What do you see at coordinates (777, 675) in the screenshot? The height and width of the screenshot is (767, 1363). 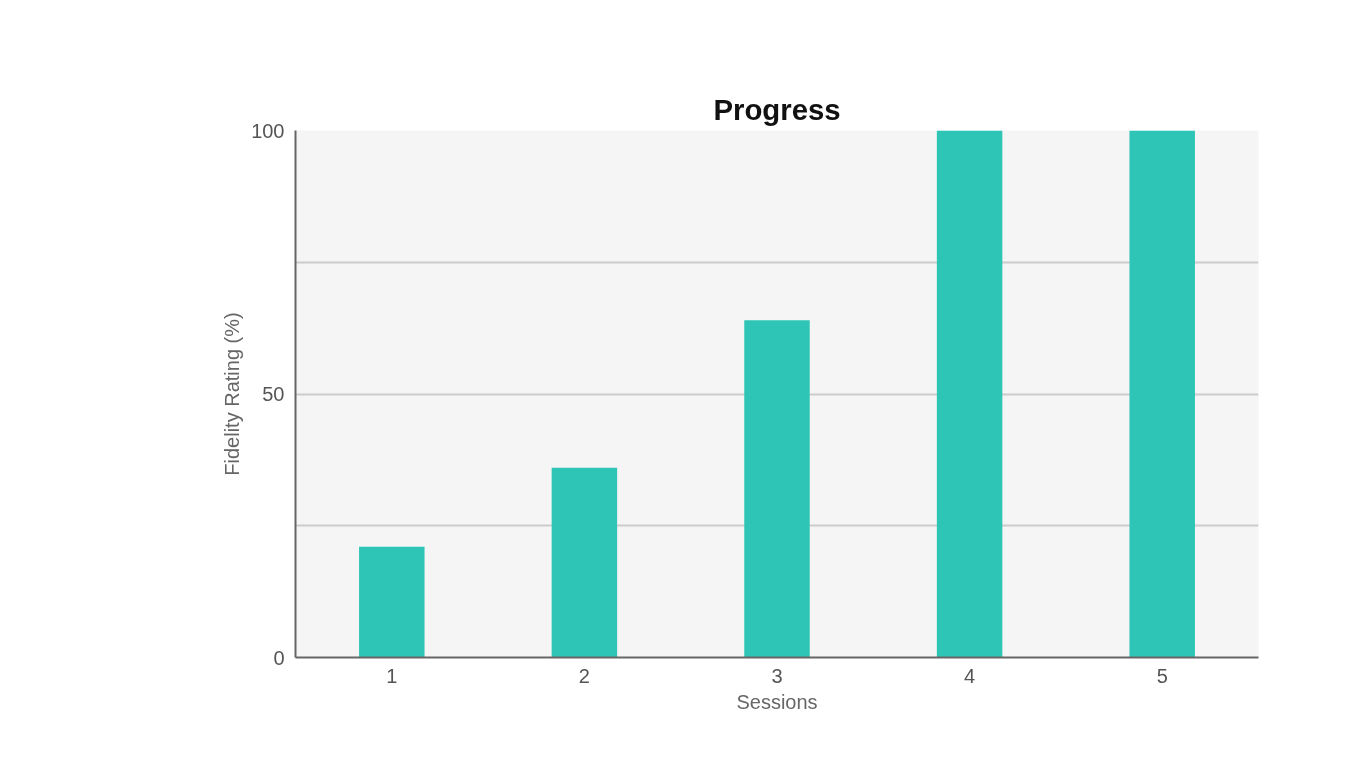 I see `x-tick-label: 3` at bounding box center [777, 675].